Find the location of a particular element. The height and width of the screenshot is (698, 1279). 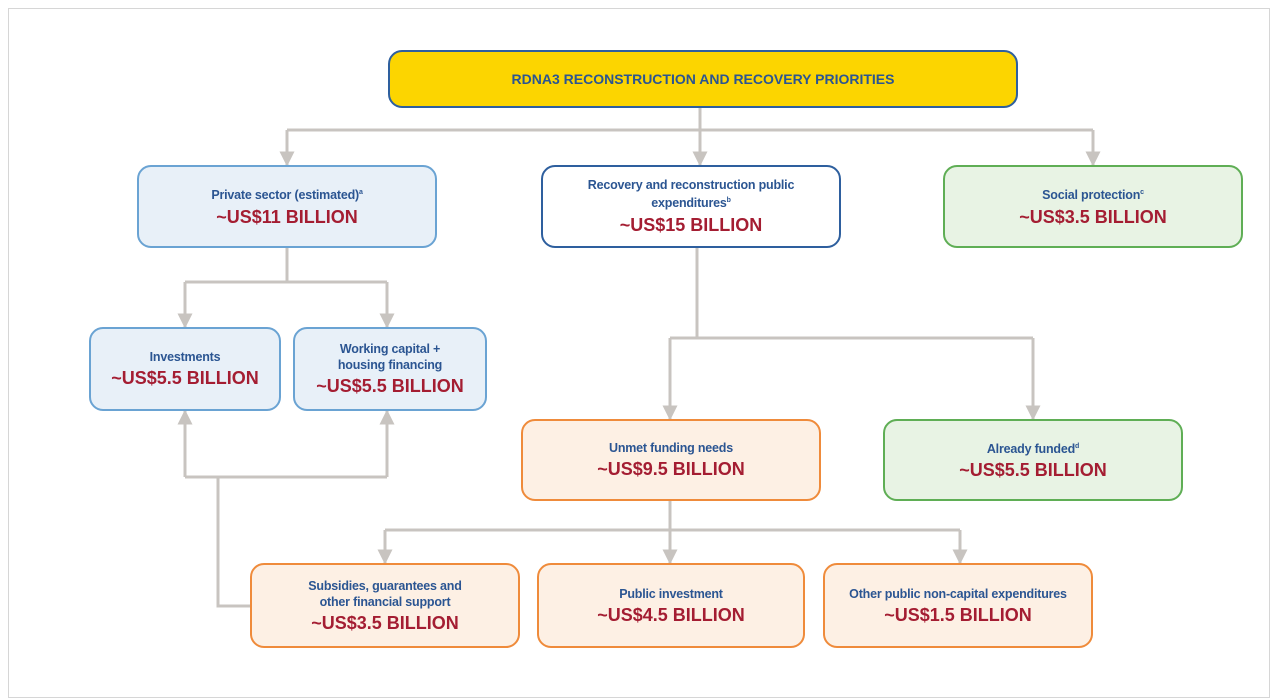

node-value: ~US$15 BILLION is located at coordinates (691, 224).